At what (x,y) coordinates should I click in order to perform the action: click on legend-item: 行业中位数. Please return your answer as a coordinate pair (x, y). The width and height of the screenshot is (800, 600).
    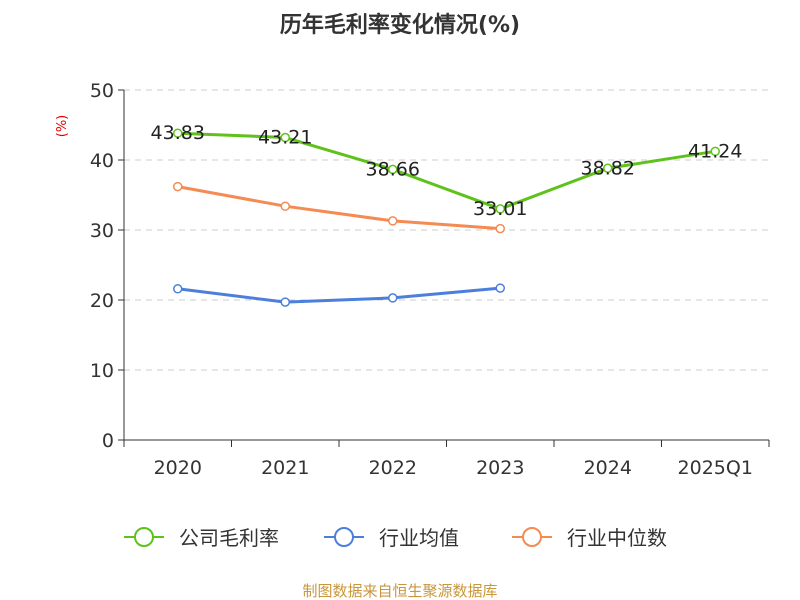
    Looking at the image, I should click on (589, 538).